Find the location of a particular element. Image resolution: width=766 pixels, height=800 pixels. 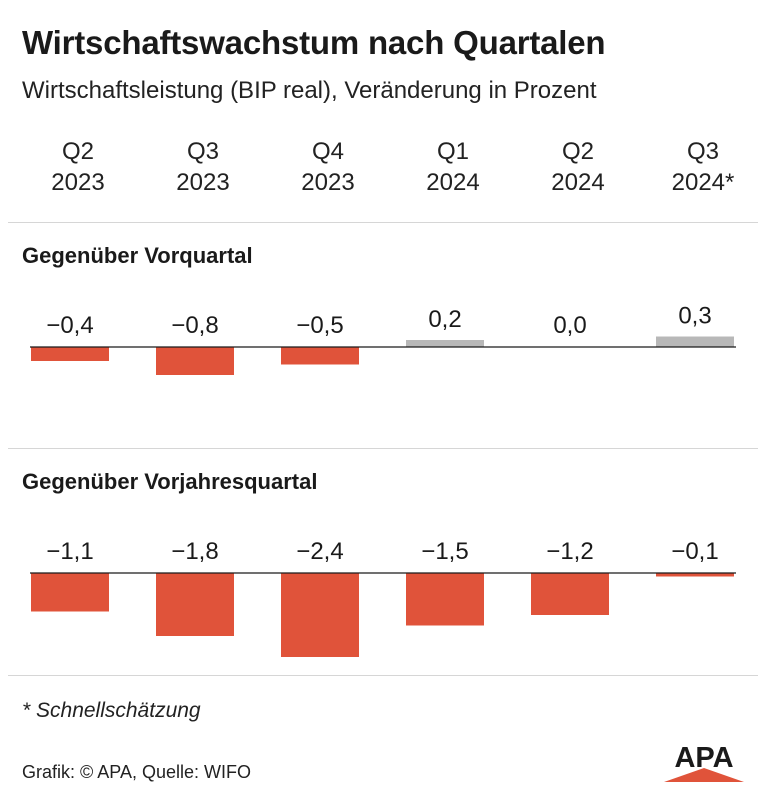

quarter-label: Q1 2024 is located at coordinates (453, 167).